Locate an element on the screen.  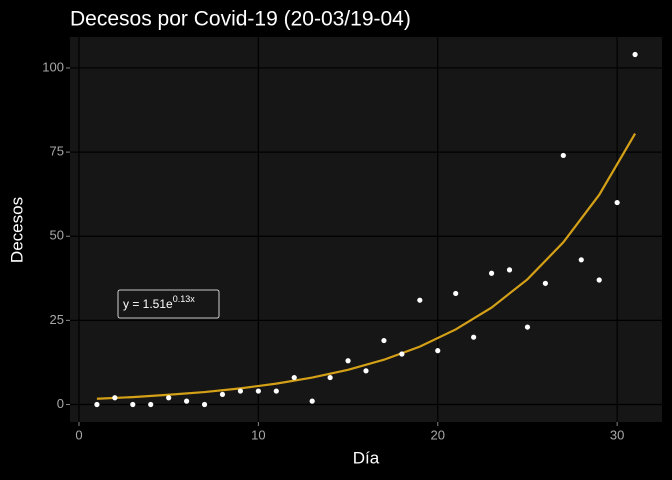
y-tick-label: 50 is located at coordinates (57, 235).